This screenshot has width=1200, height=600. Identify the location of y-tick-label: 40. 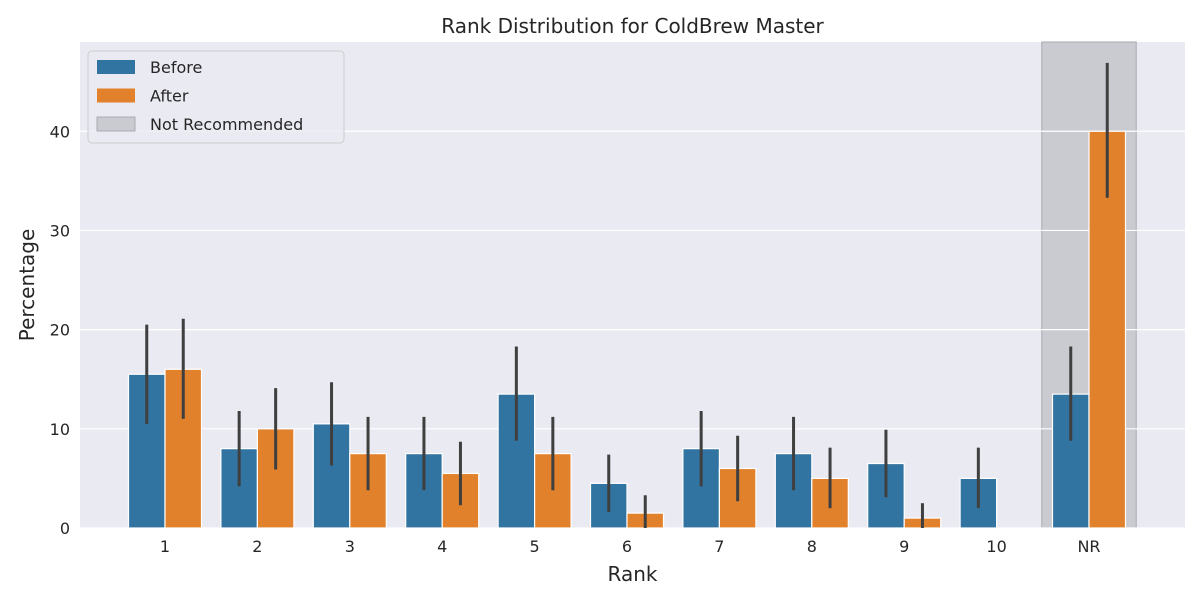
(60, 131).